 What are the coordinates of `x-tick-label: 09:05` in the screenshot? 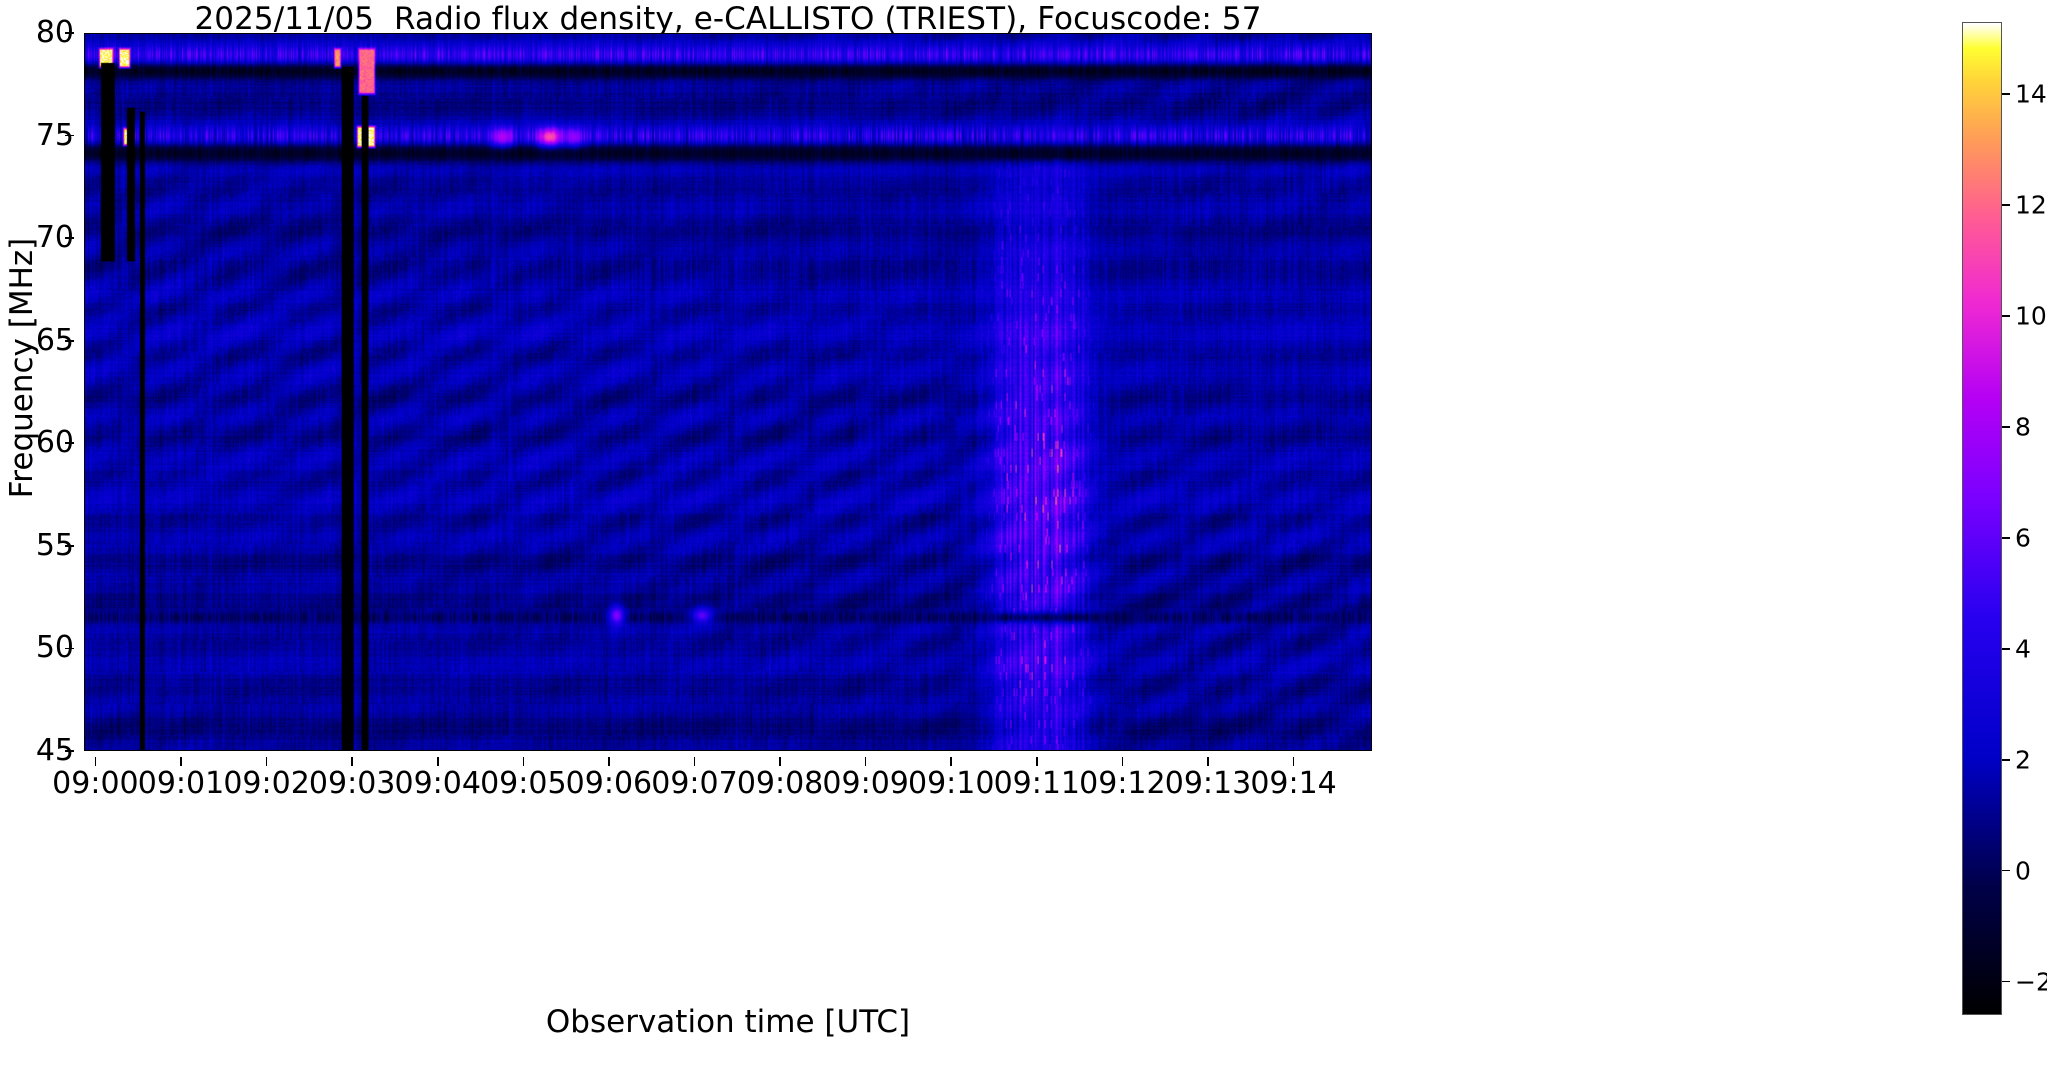 It's located at (523, 783).